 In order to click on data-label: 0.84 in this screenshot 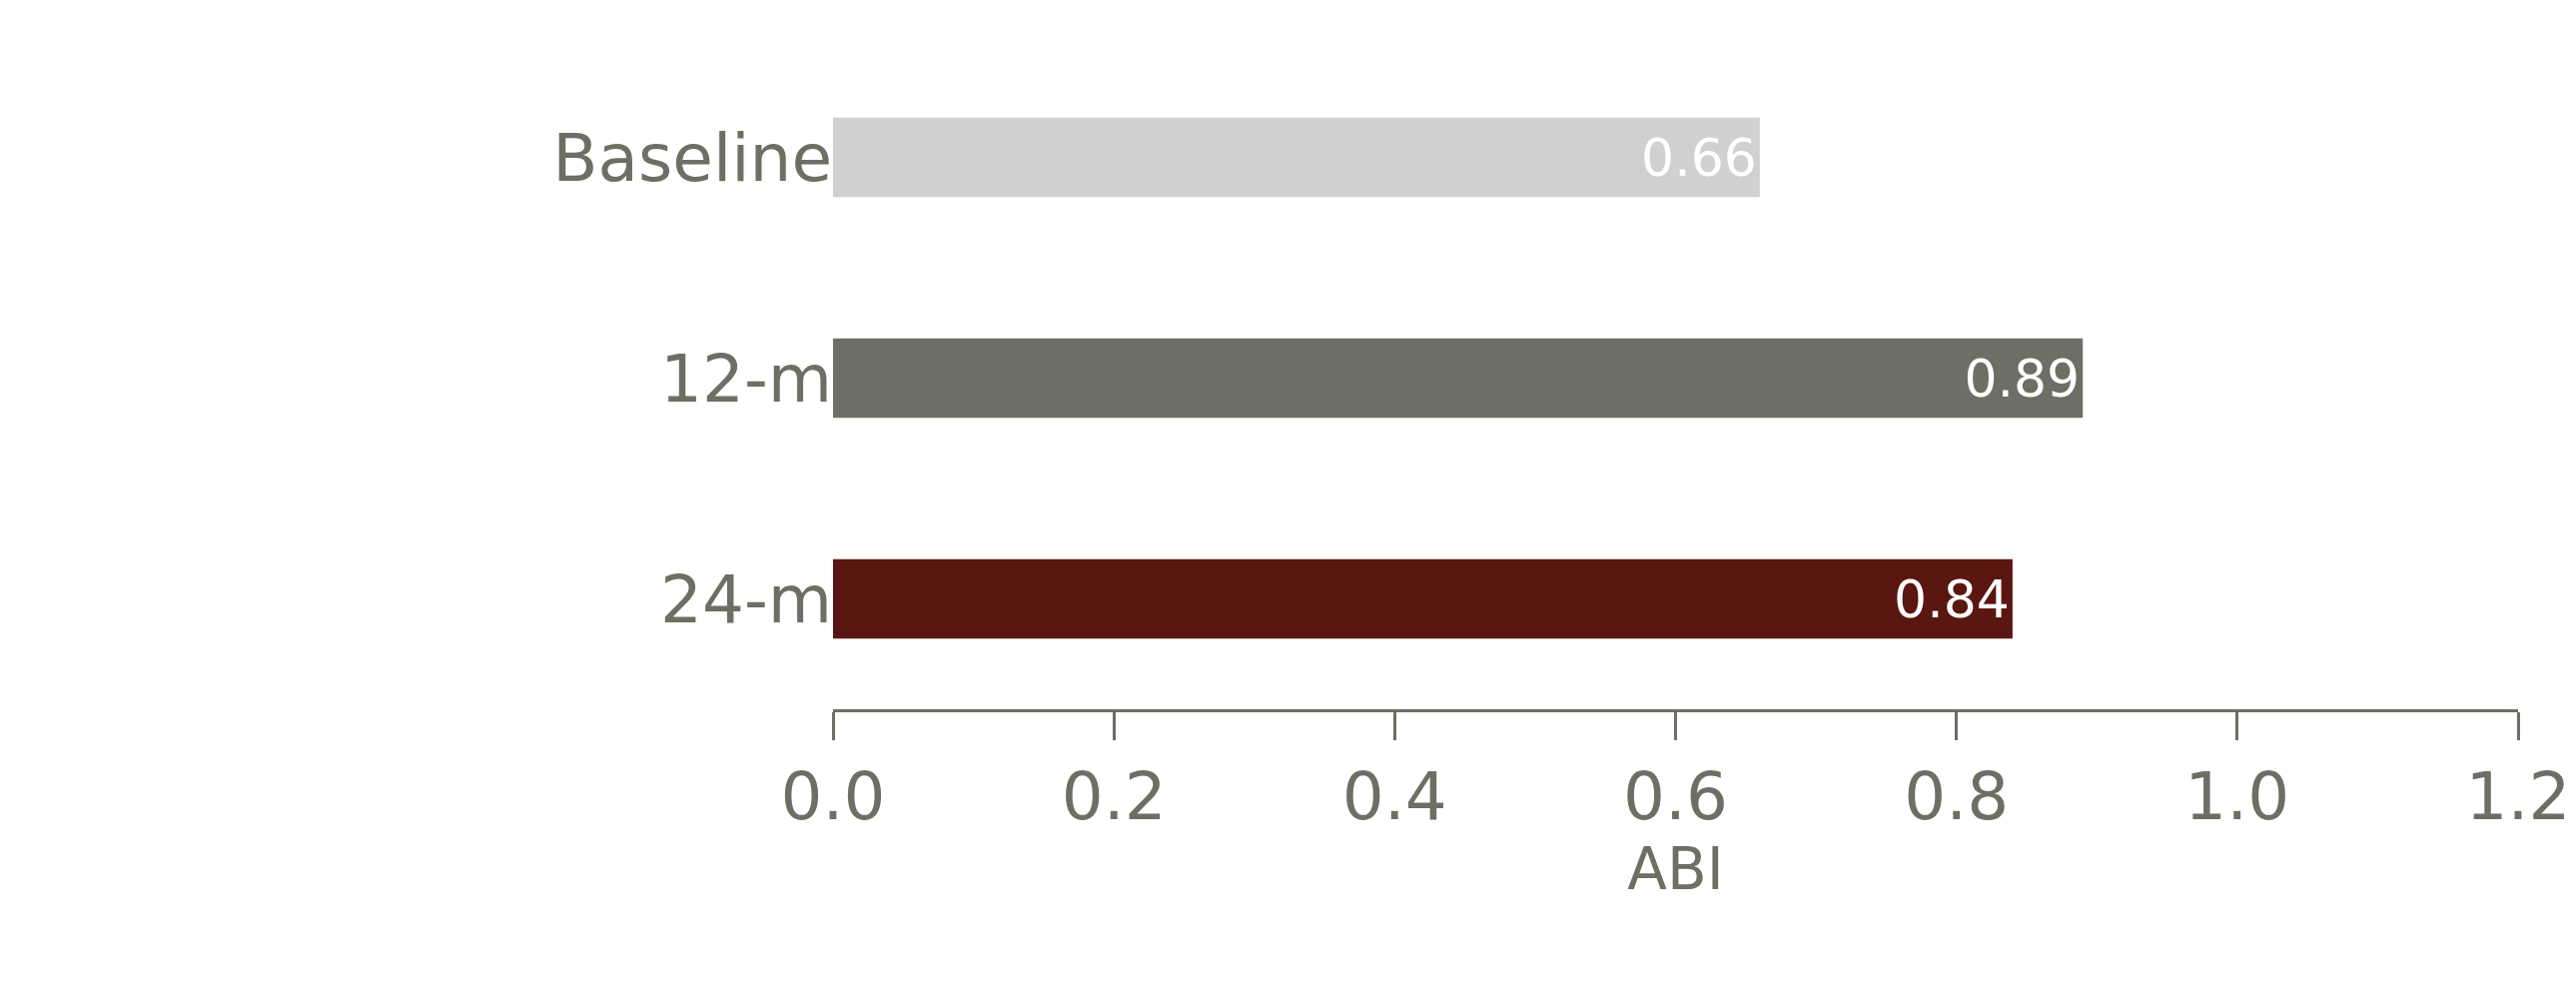, I will do `click(1952, 598)`.